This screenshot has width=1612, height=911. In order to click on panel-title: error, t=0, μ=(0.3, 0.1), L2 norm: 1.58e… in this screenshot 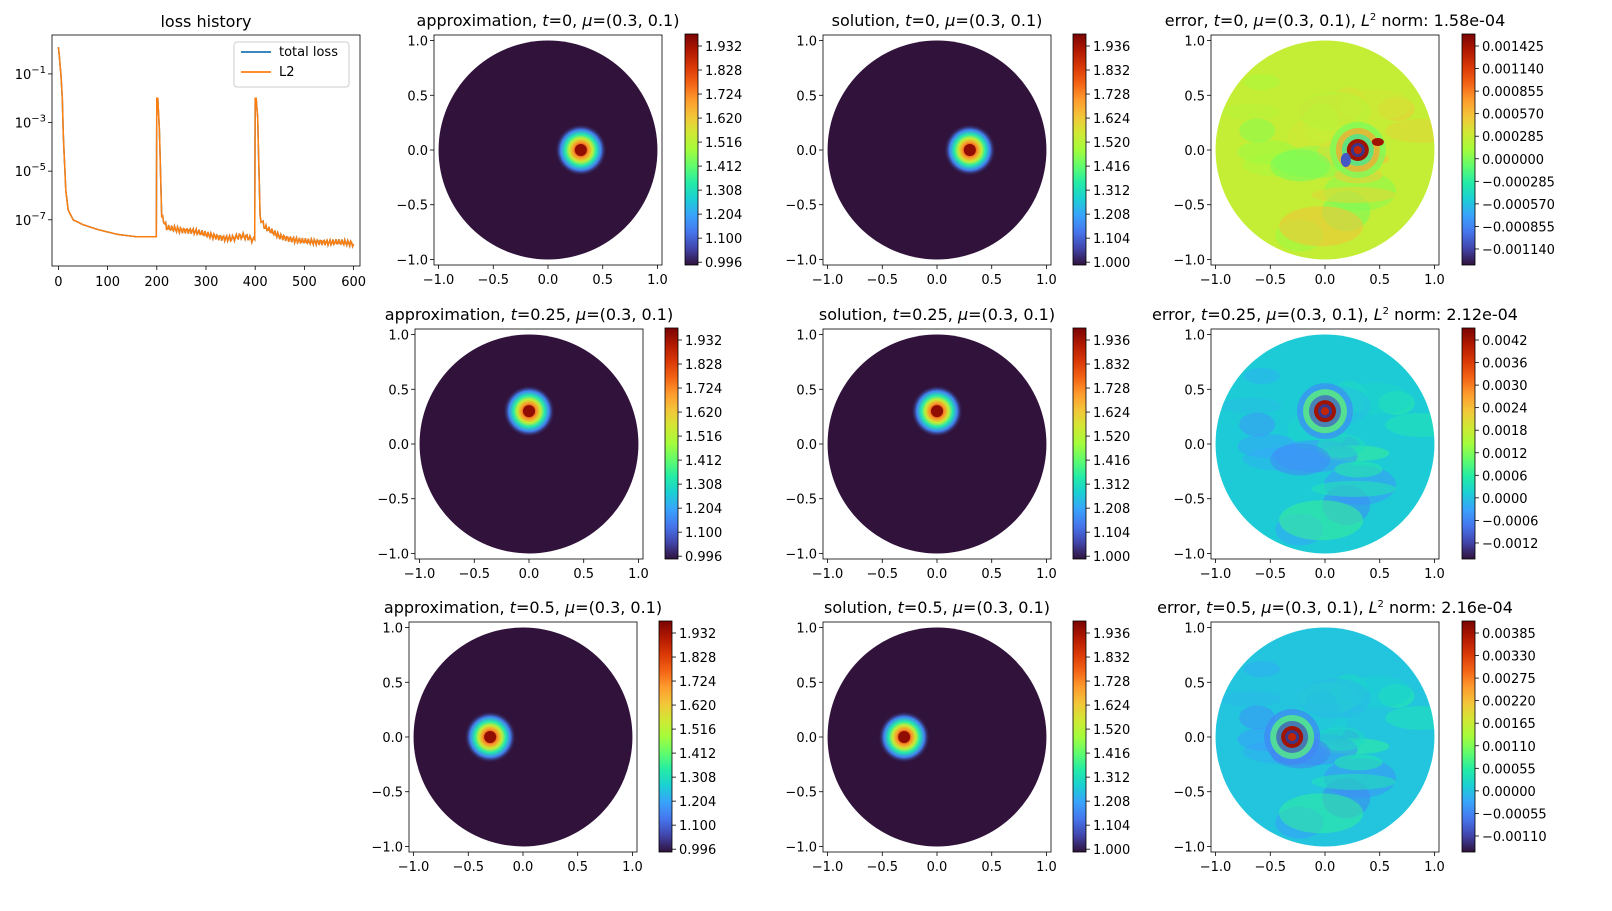, I will do `click(1335, 20)`.